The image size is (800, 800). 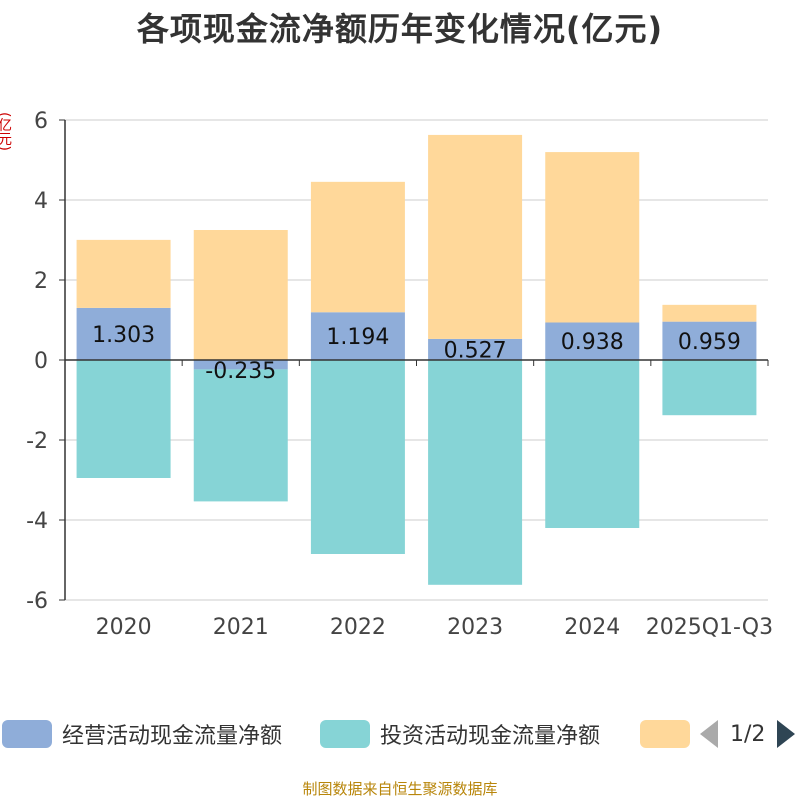 I want to click on bar-financing-2025Q1-Q3, so click(x=709, y=313).